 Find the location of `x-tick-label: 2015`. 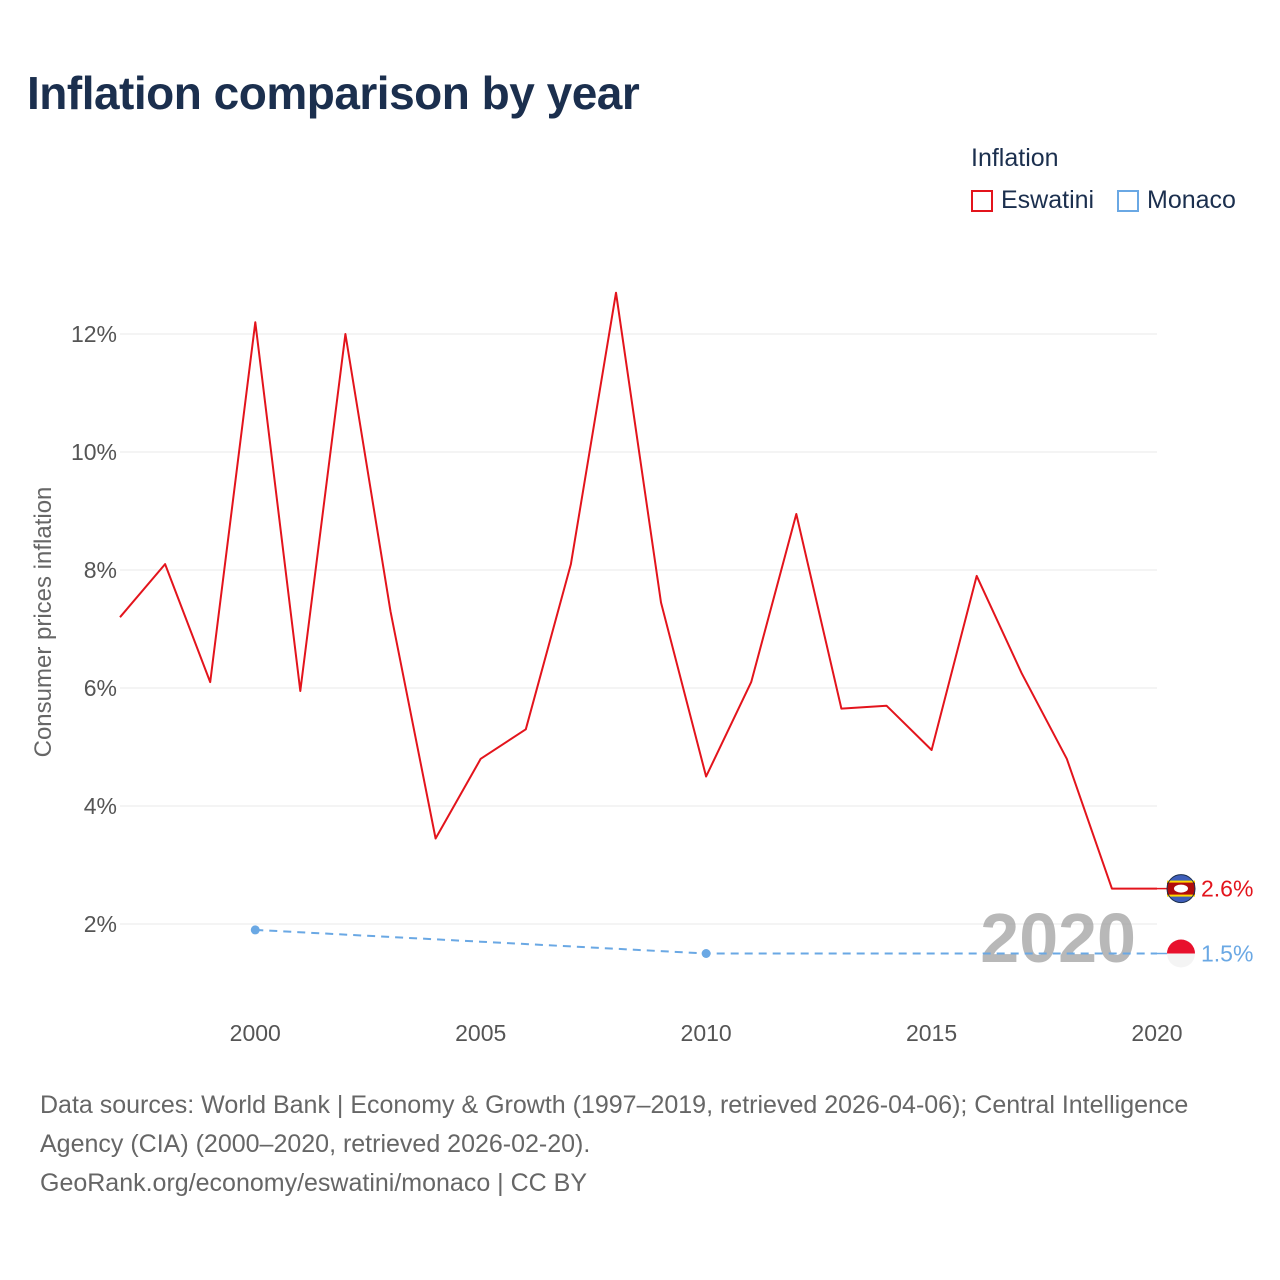

x-tick-label: 2015 is located at coordinates (931, 1033).